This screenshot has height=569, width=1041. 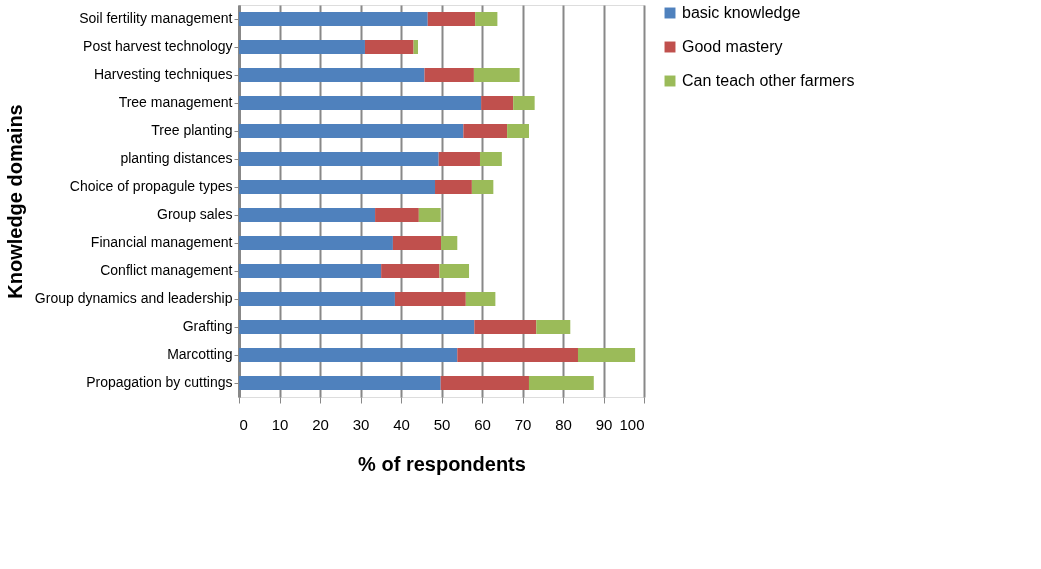 I want to click on y-axis-title: Knowledge domains, so click(x=14, y=201).